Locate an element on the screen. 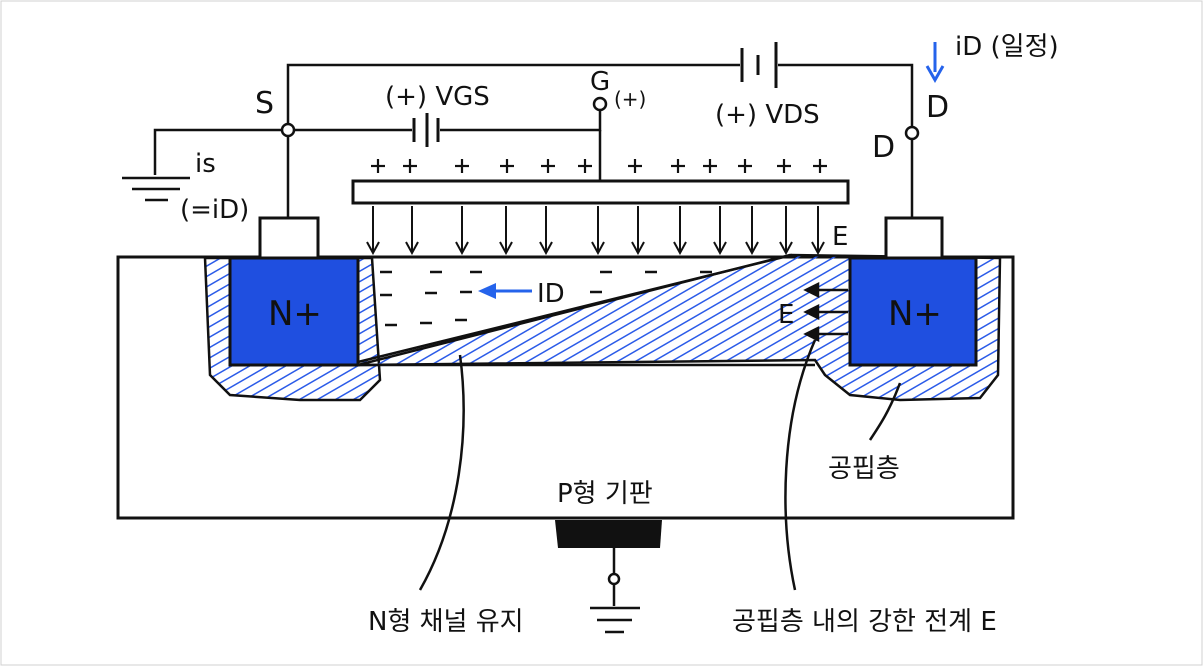 The width and height of the screenshot is (1203, 666). nplus-left-label: N+ is located at coordinates (295, 314).